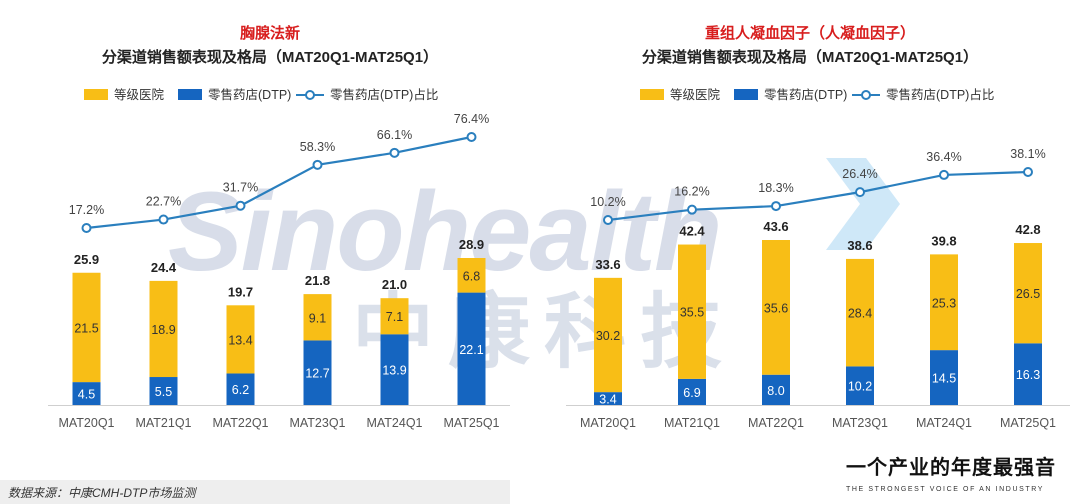 Image resolution: width=1080 pixels, height=504 pixels. Describe the element at coordinates (255, 492) in the screenshot. I see `footer-source-band` at that location.